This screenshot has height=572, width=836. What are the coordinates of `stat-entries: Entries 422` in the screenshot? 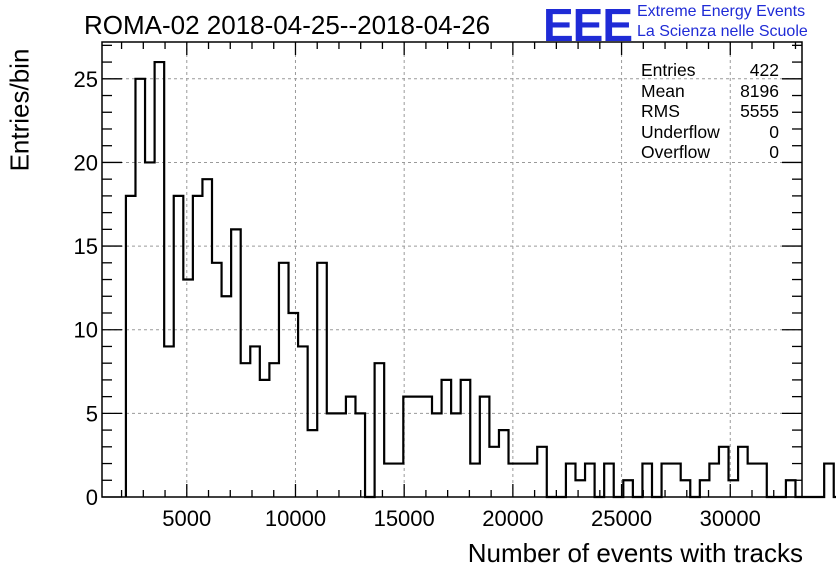 It's located at (710, 70).